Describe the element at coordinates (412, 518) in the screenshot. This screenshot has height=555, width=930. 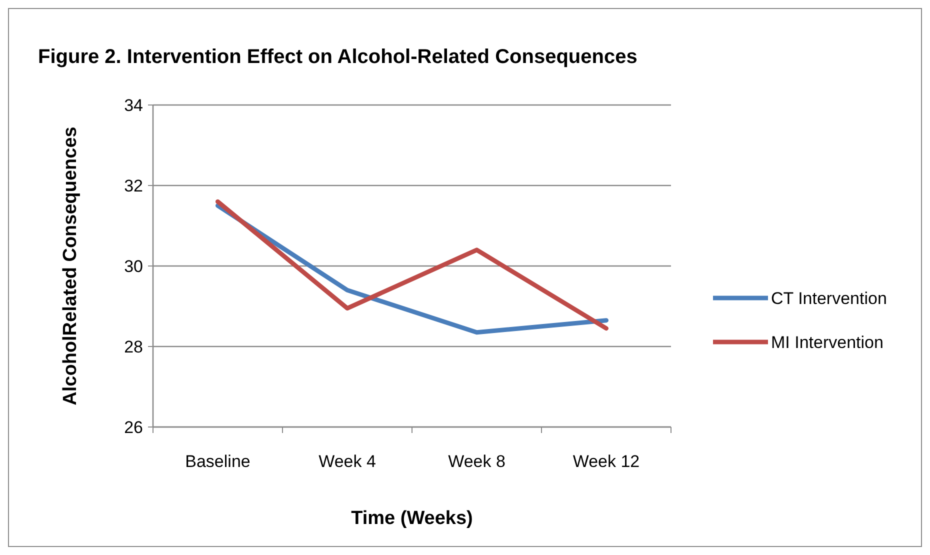
I see `x-axis-title: Time (Weeks)` at that location.